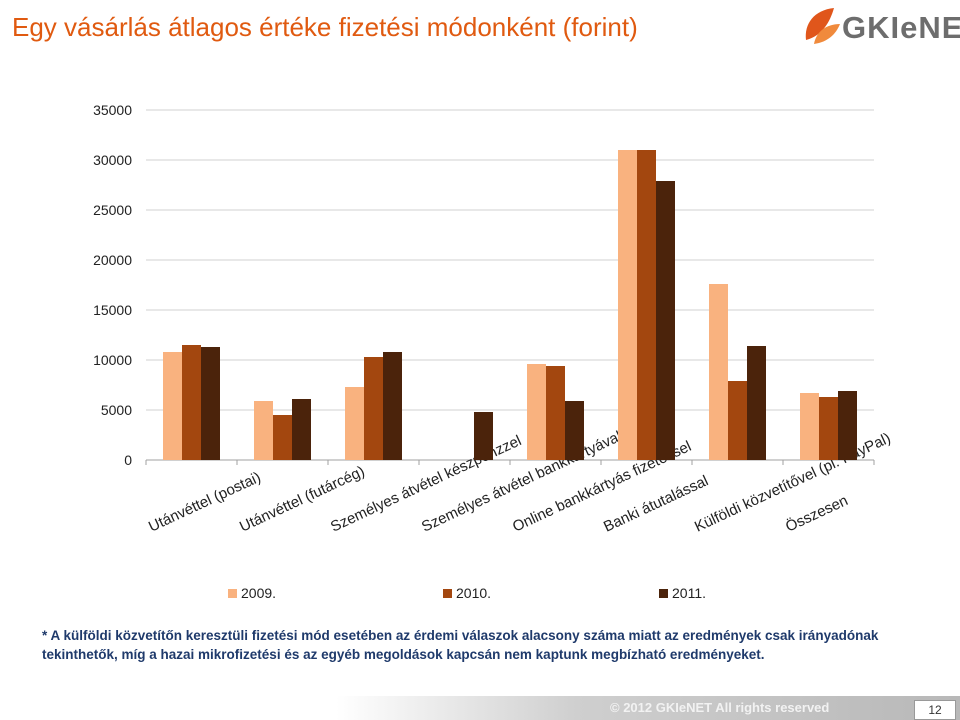 The height and width of the screenshot is (720, 960). What do you see at coordinates (112, 210) in the screenshot?
I see `y-tick-label: 25000` at bounding box center [112, 210].